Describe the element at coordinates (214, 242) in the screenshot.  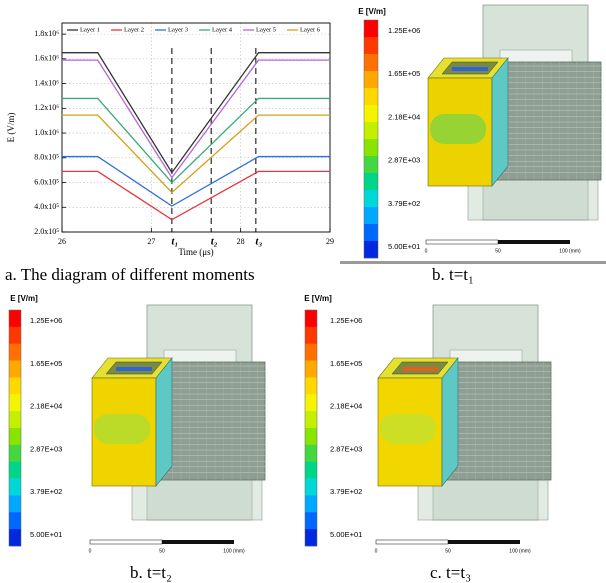
I see `moment-label: t₂` at that location.